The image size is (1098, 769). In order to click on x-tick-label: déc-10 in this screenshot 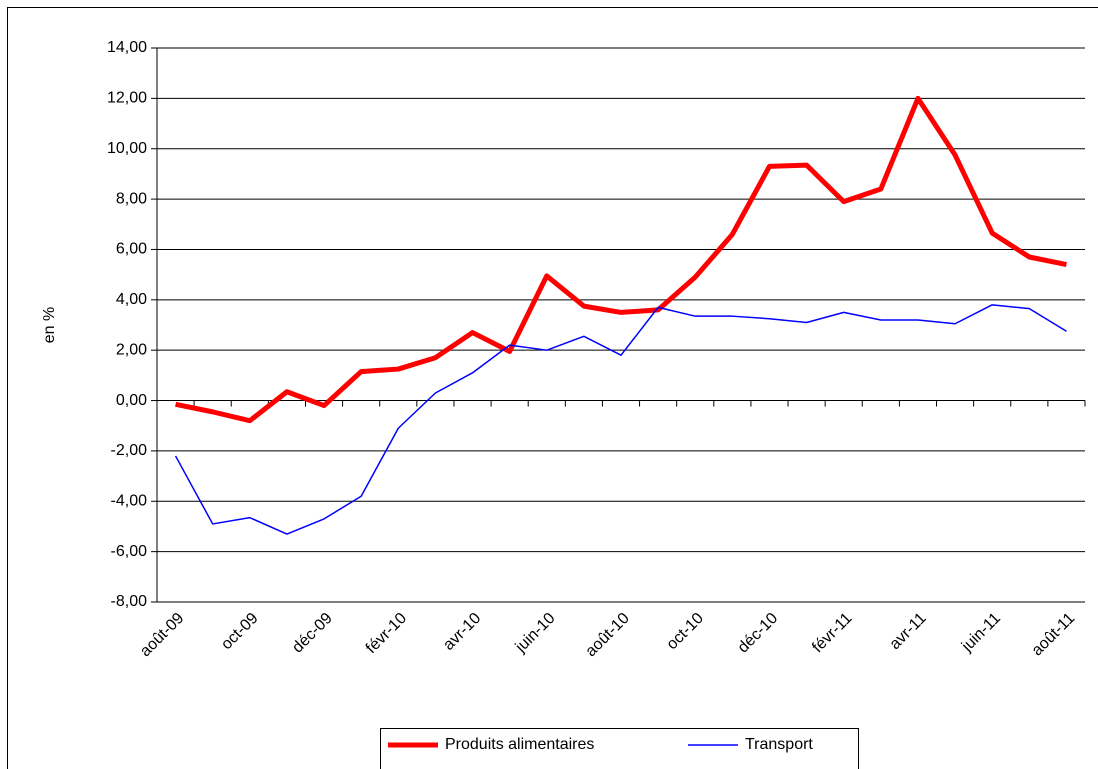, I will do `click(758, 633)`.